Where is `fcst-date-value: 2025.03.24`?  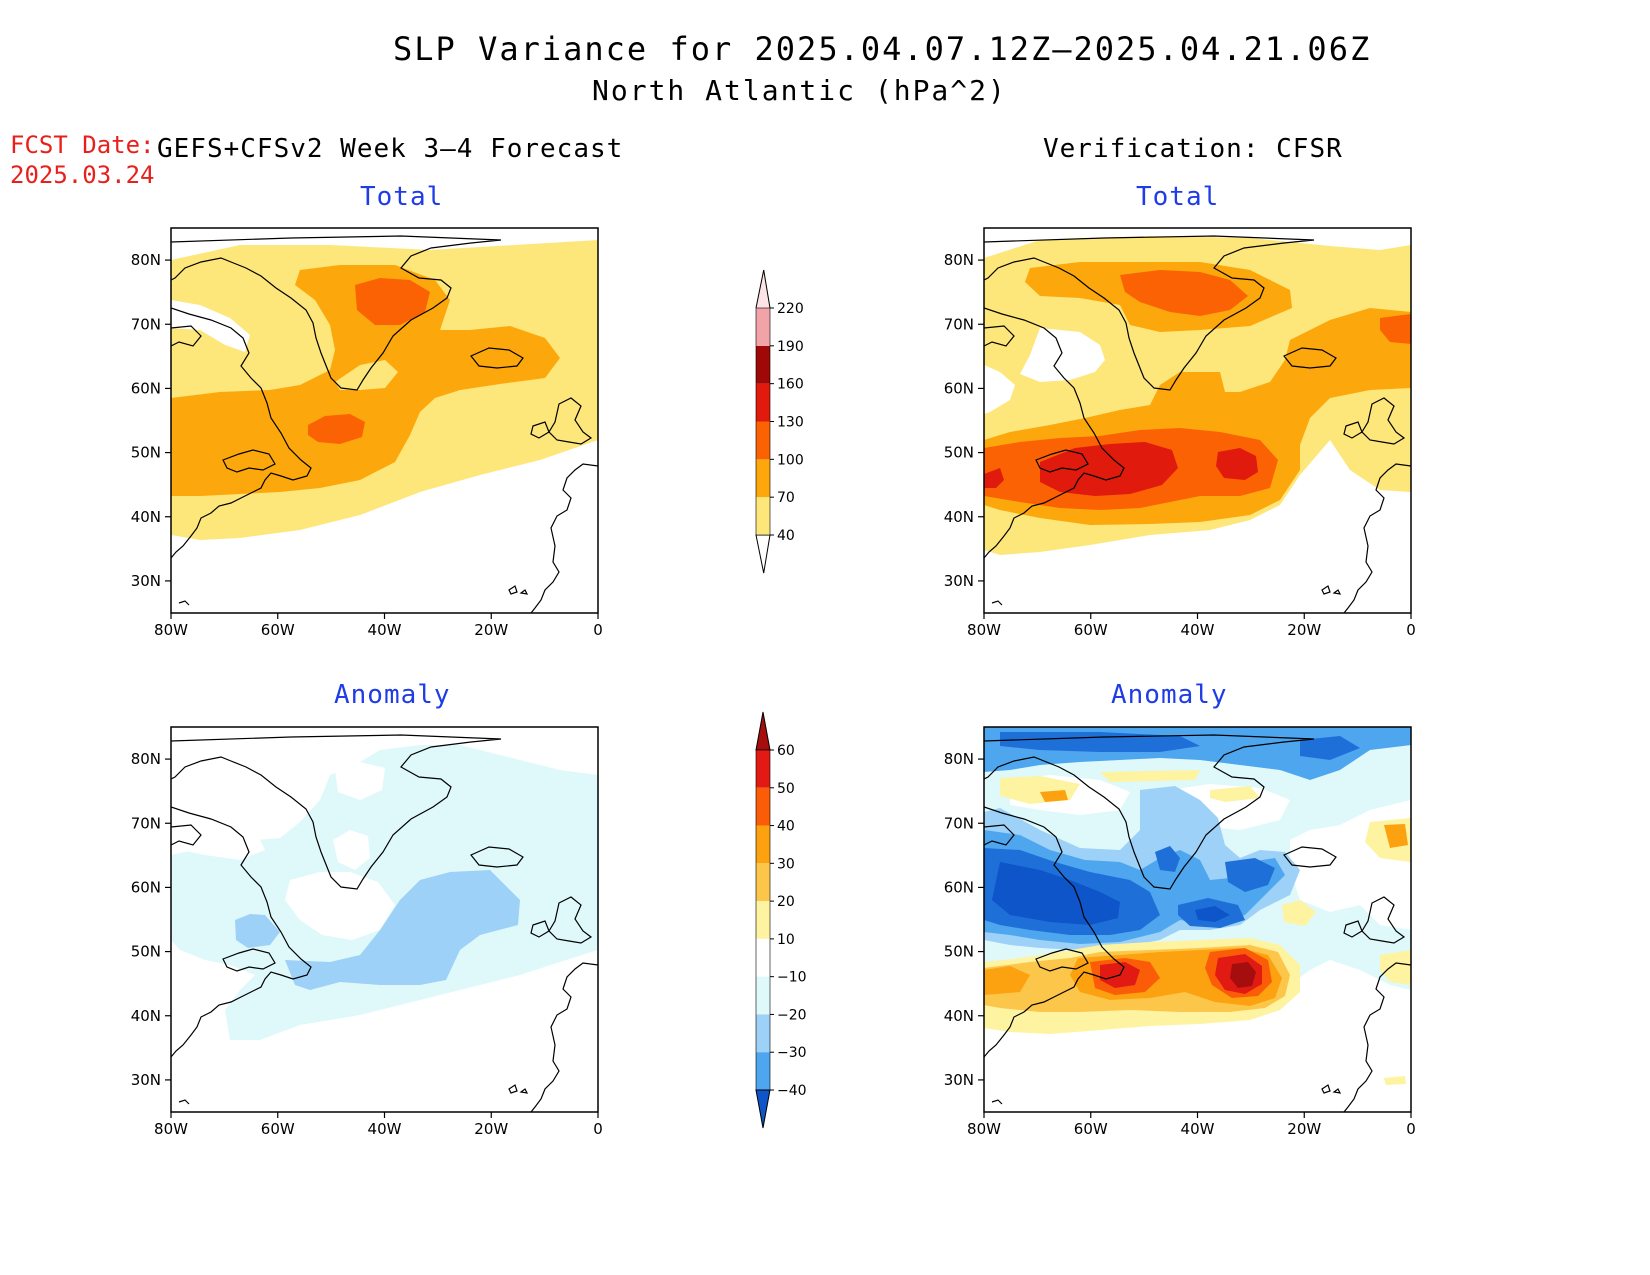 fcst-date-value: 2025.03.24 is located at coordinates (82, 175).